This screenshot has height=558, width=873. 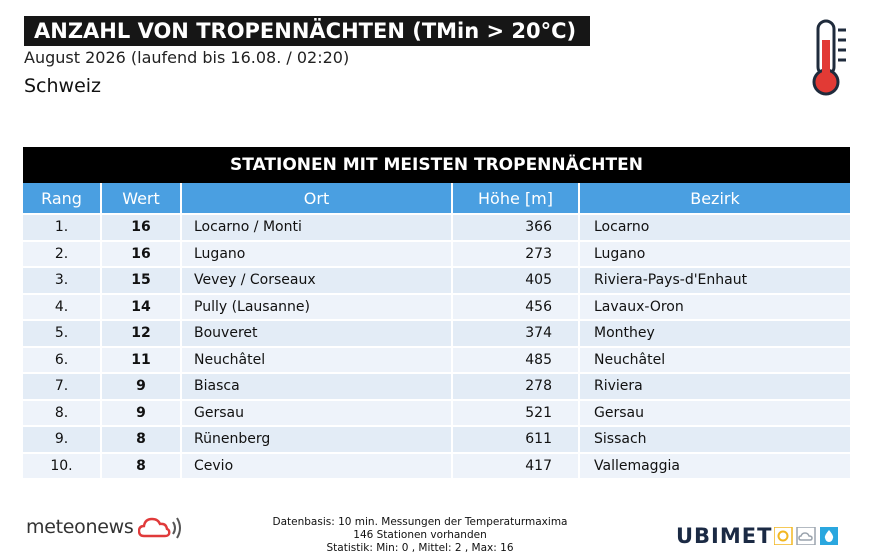 I want to click on cell-bezirk: Sissach, so click(x=714, y=439).